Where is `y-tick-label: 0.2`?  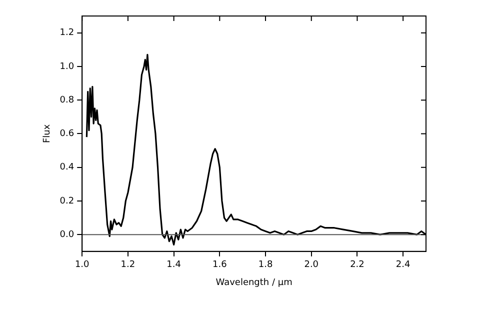
y-tick-label: 0.2 is located at coordinates (67, 201).